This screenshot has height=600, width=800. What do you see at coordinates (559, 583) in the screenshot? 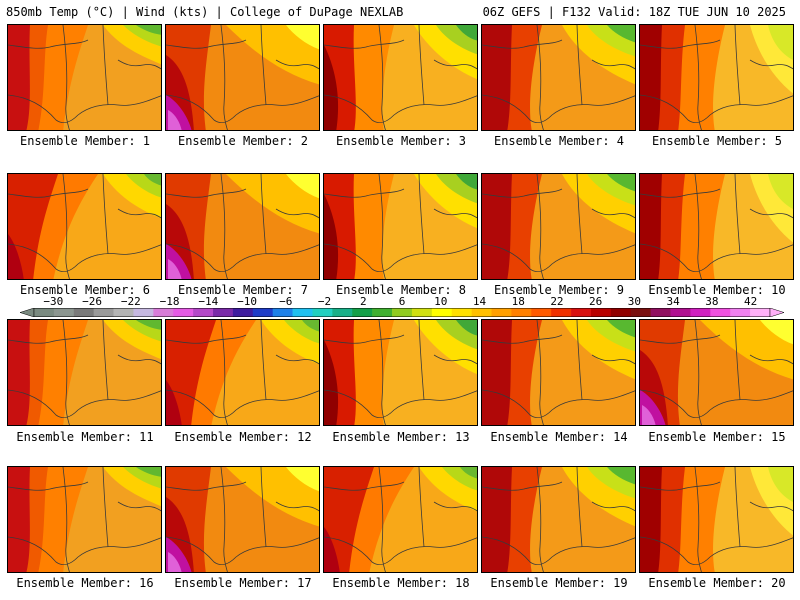
I see `ensemble-member-label: Ensemble Member: 19` at bounding box center [559, 583].